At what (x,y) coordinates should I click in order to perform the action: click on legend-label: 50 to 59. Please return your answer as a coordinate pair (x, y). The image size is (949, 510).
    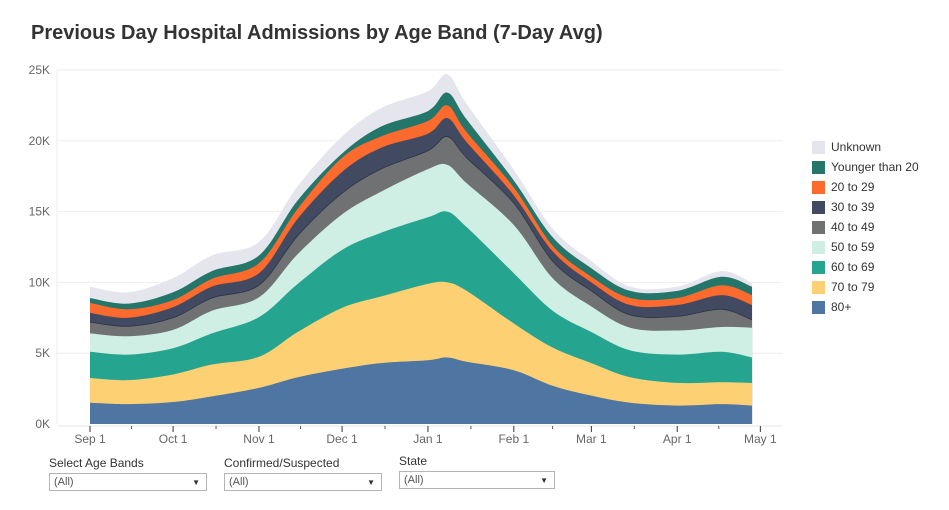
    Looking at the image, I should click on (853, 247).